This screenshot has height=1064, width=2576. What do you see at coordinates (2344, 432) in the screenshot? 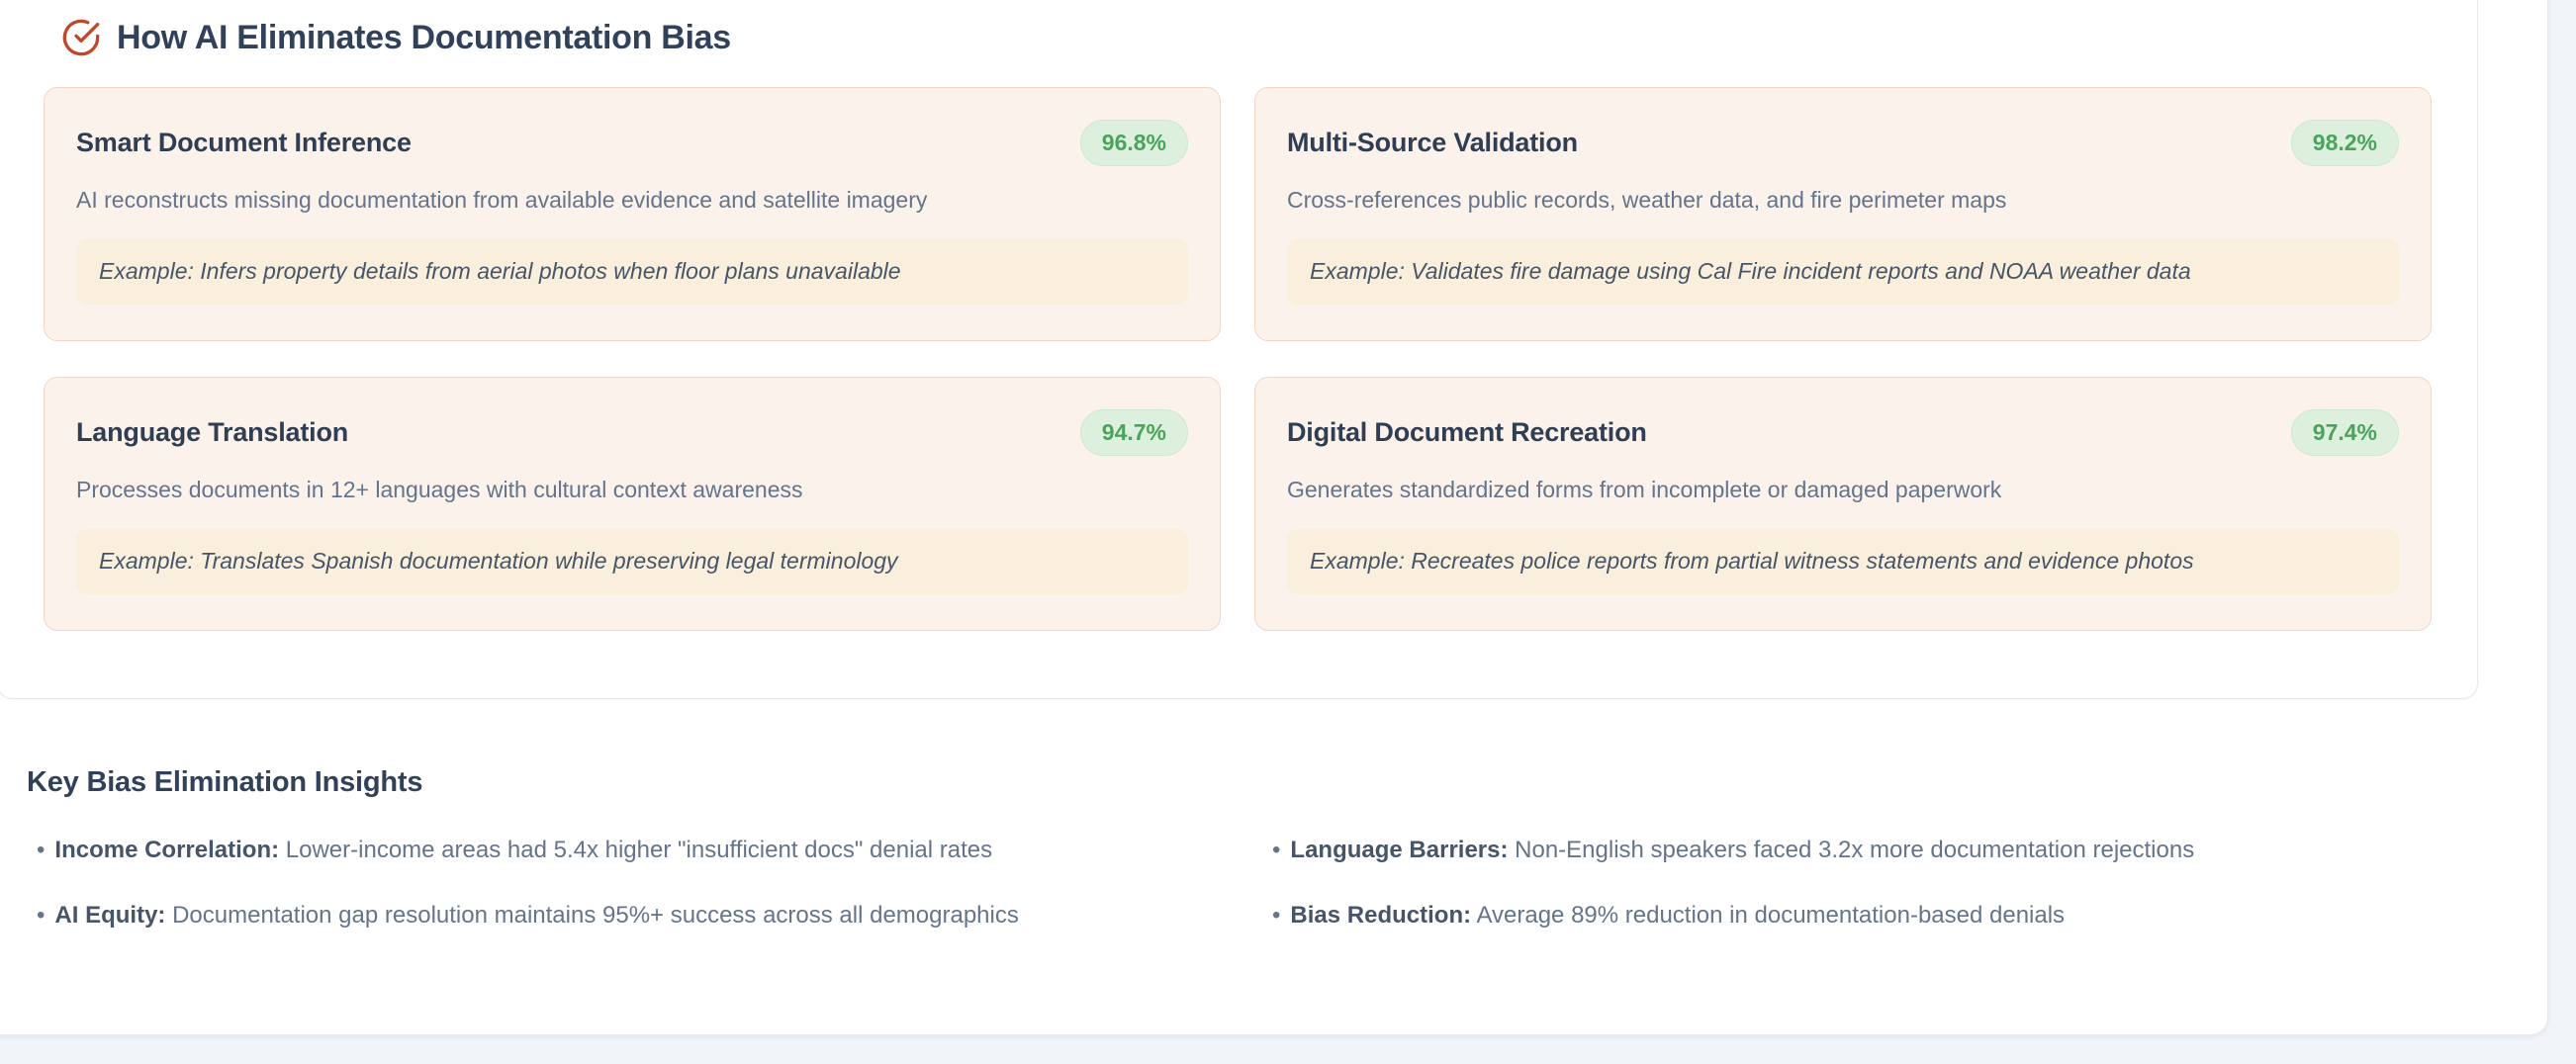
I see `accuracy-badge: 97.4%` at bounding box center [2344, 432].